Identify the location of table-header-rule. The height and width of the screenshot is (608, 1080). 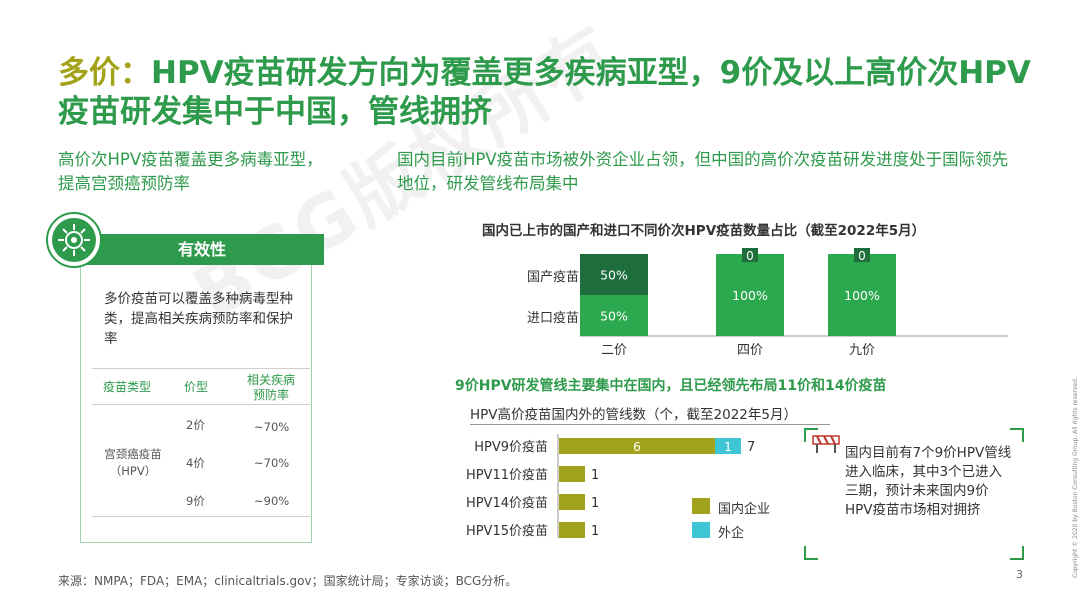
(201, 404).